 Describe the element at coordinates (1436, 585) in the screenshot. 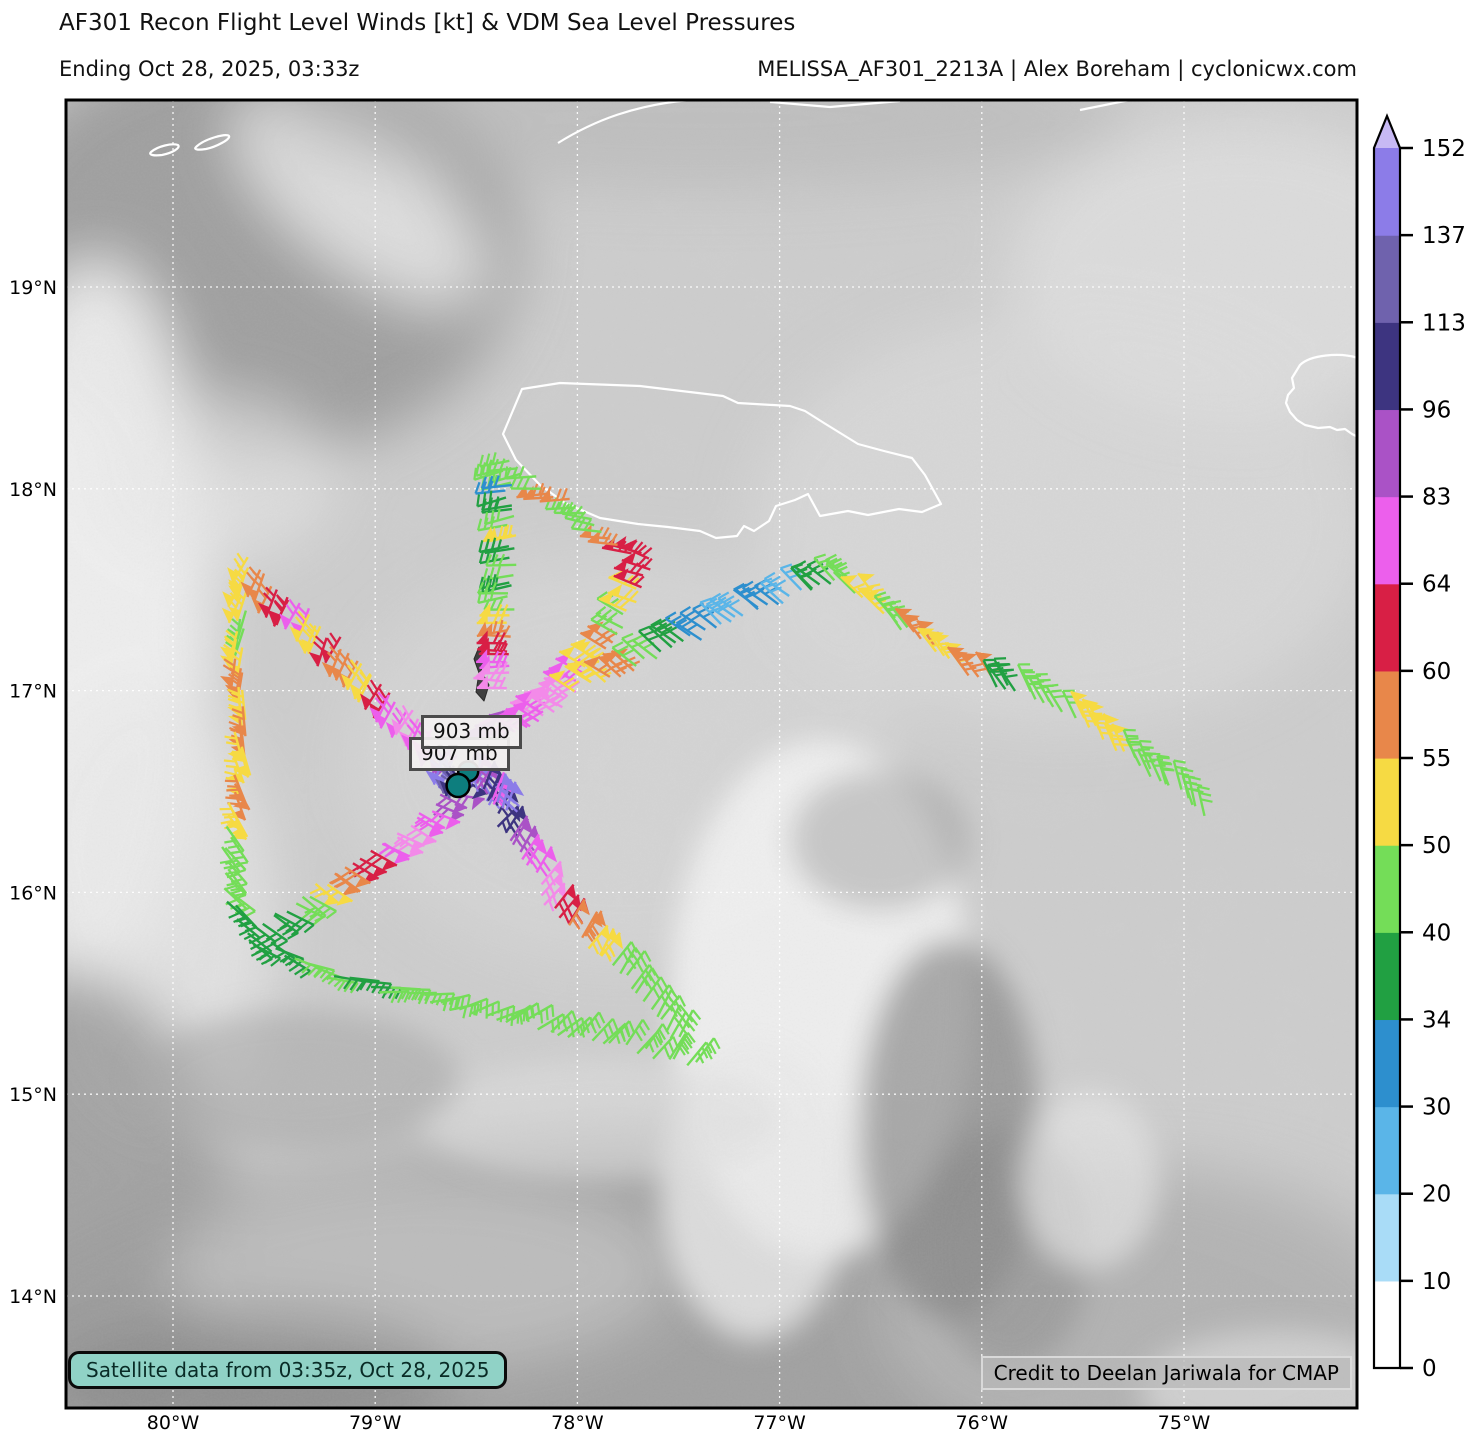

I see `colorbar-tick-label: 64` at that location.